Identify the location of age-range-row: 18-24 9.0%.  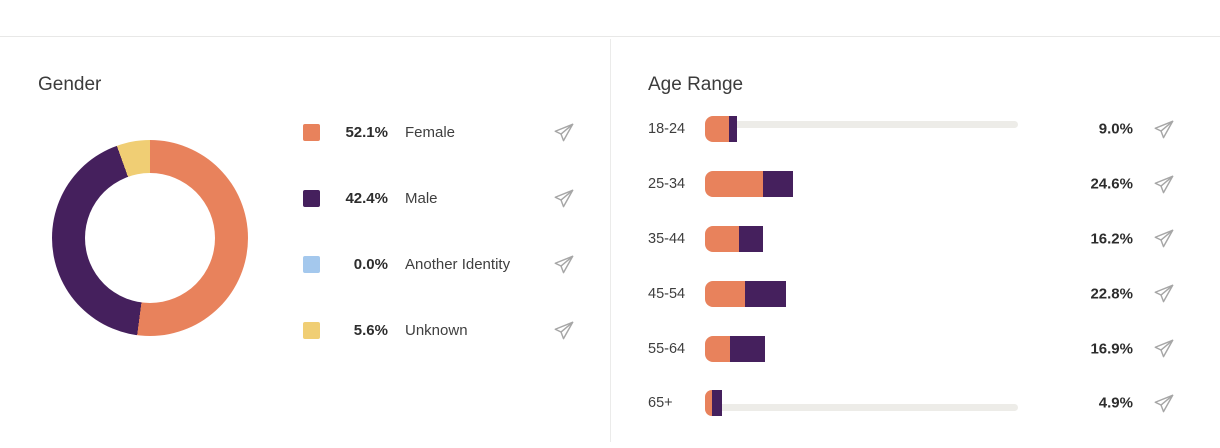
(913, 129).